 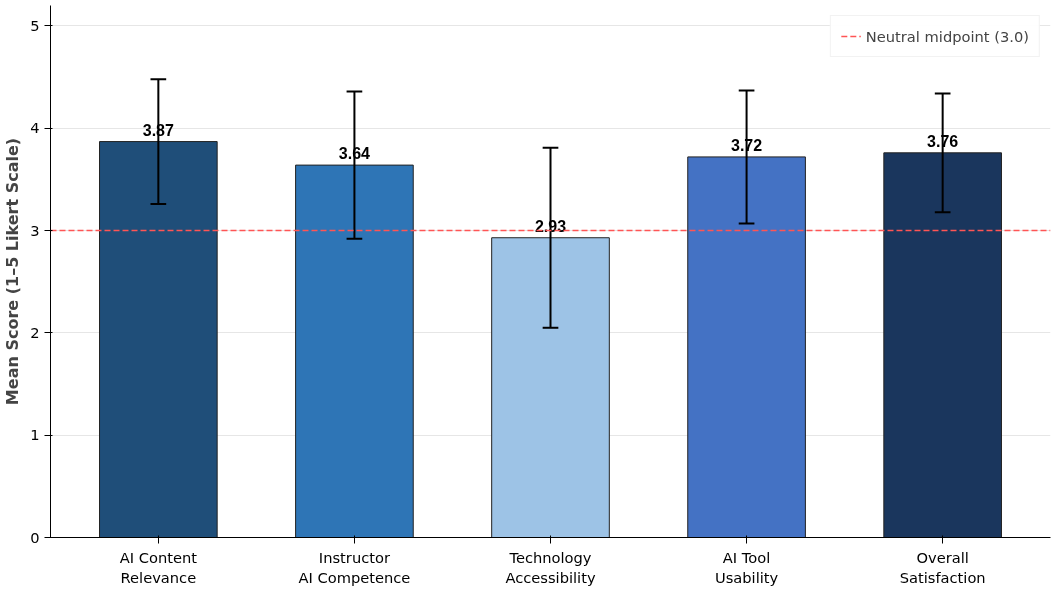 What do you see at coordinates (35, 435) in the screenshot?
I see `y-tick-label: 1` at bounding box center [35, 435].